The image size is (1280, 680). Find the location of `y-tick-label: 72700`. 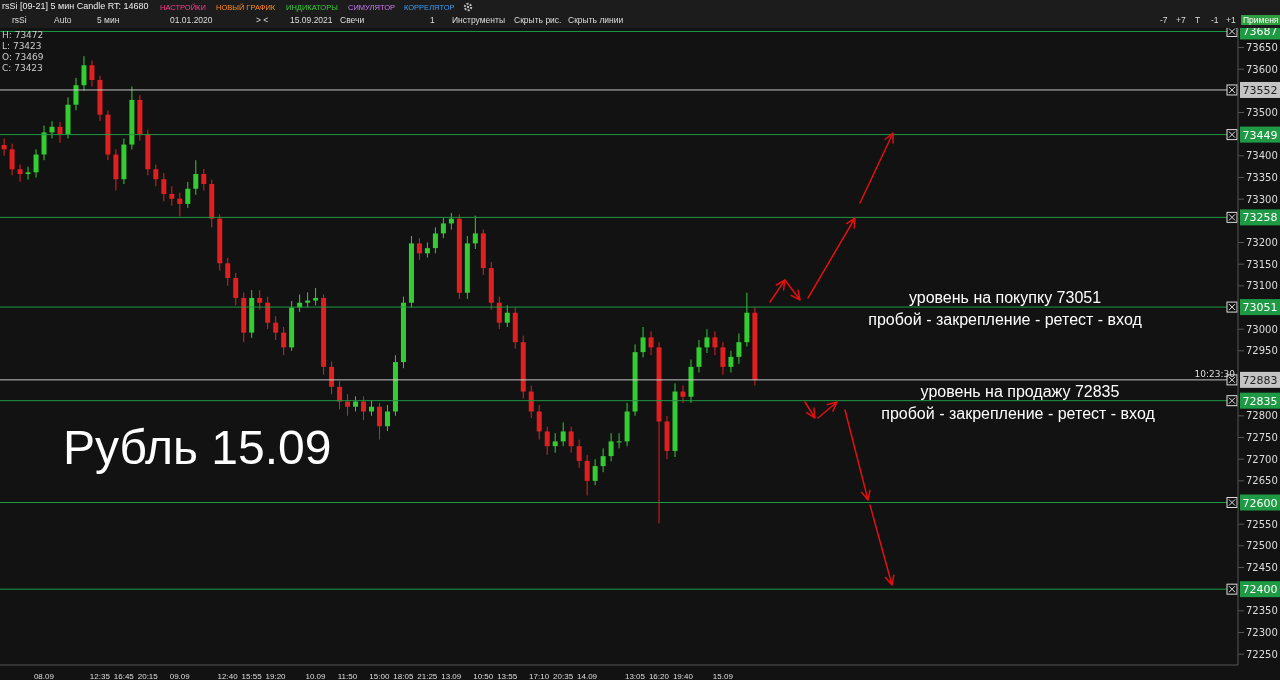

y-tick-label: 72700 is located at coordinates (1262, 459).